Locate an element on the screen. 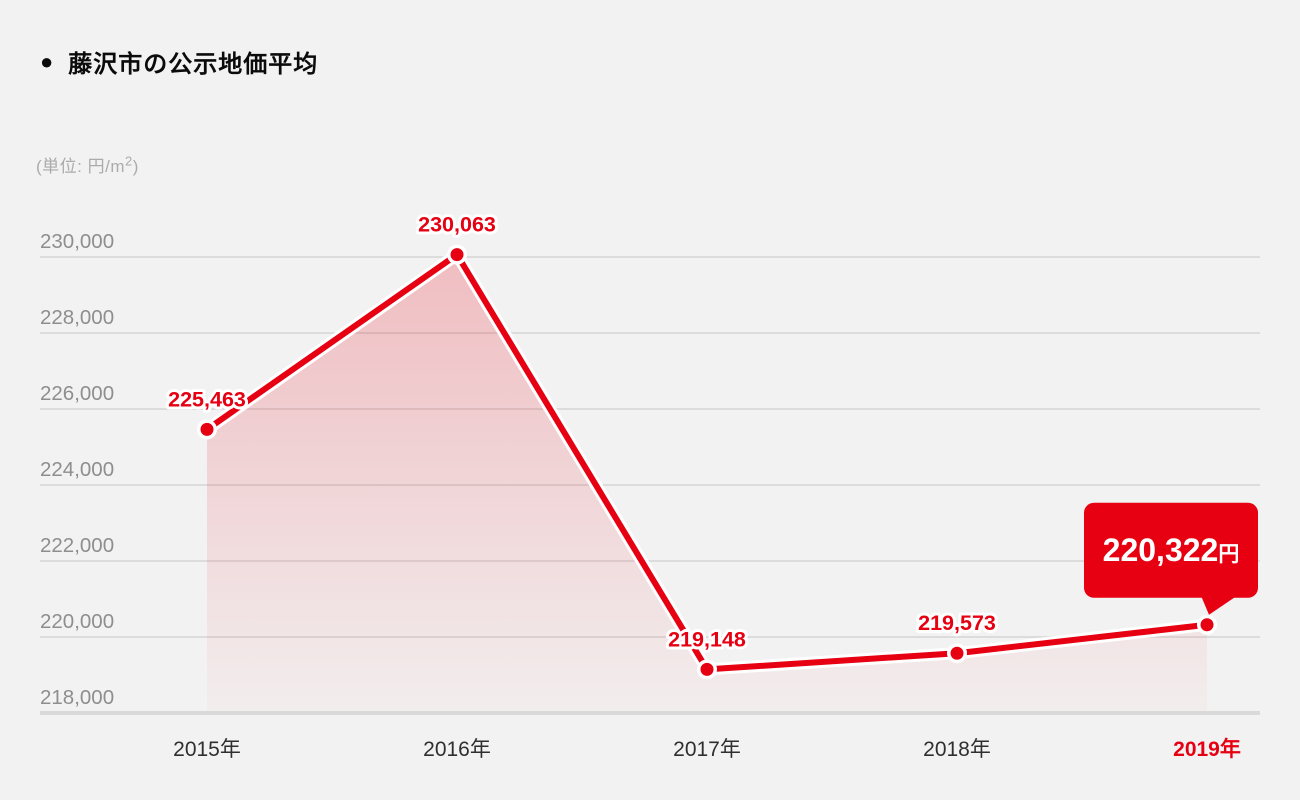 The width and height of the screenshot is (1300, 800). unit-label: (単位: 円/m2) is located at coordinates (87, 164).